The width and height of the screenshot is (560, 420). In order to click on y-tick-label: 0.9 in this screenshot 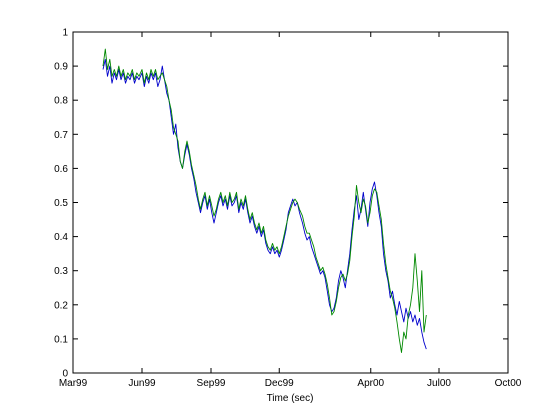, I will do `click(61, 67)`.